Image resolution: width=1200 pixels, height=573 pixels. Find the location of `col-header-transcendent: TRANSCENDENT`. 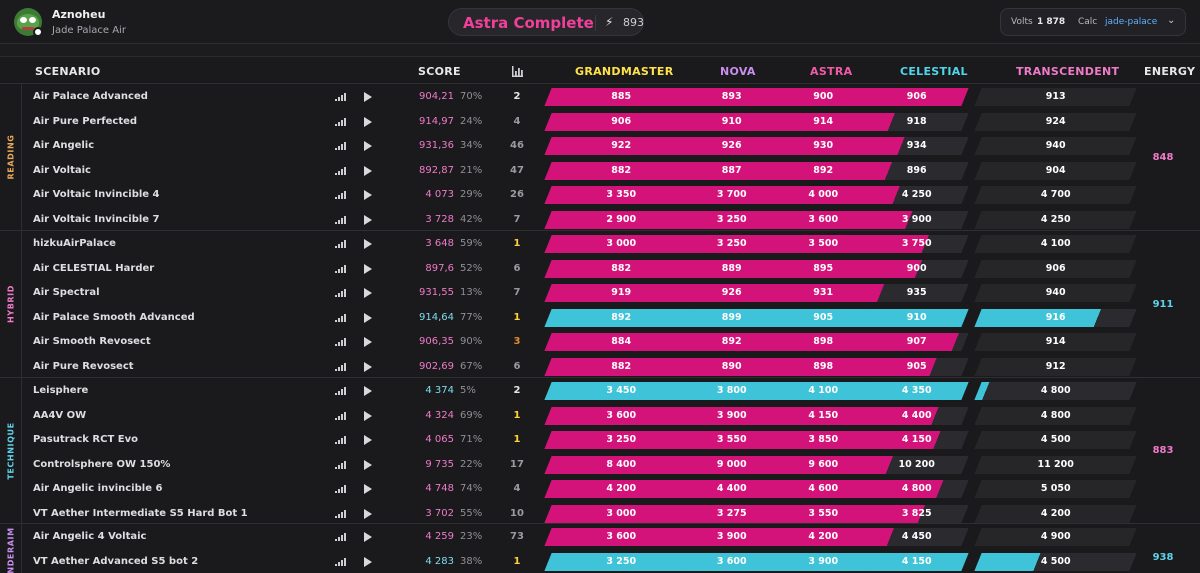

col-header-transcendent: TRANSCENDENT is located at coordinates (1068, 71).